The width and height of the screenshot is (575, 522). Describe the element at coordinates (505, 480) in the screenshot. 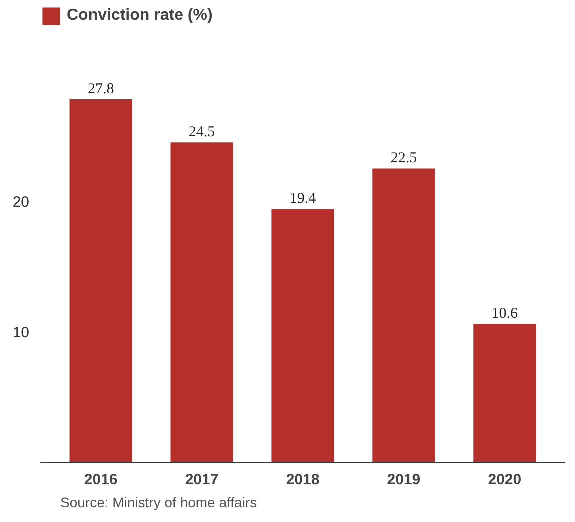

I see `x-tick-label: 2020` at that location.